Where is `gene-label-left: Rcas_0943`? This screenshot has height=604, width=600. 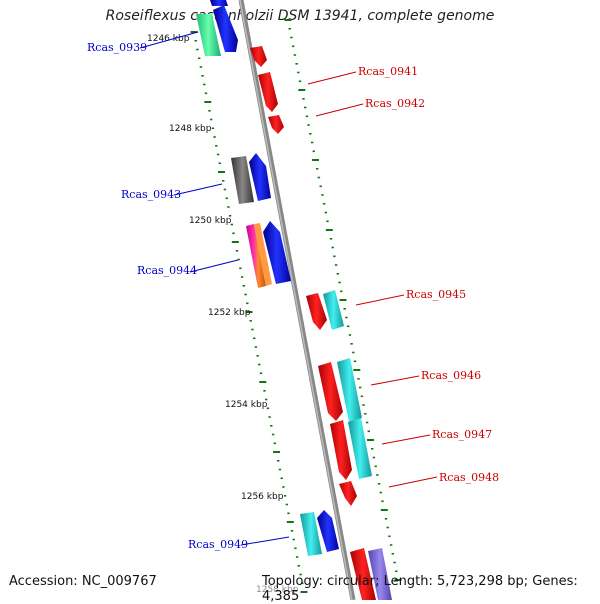
gene-label-left: Rcas_0943 is located at coordinates (151, 194).